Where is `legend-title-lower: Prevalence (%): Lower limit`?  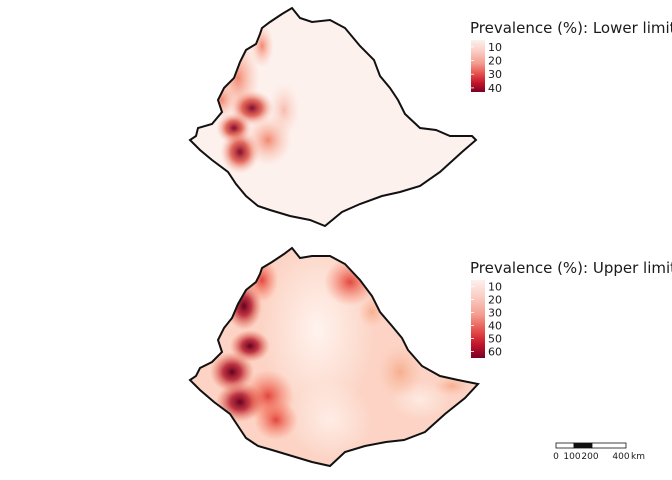 legend-title-lower: Prevalence (%): Lower limit is located at coordinates (571, 28).